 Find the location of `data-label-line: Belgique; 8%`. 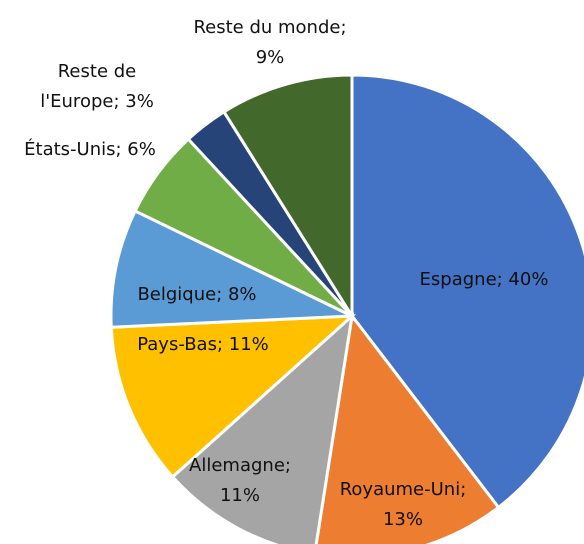

data-label-line: Belgique; 8% is located at coordinates (196, 294).